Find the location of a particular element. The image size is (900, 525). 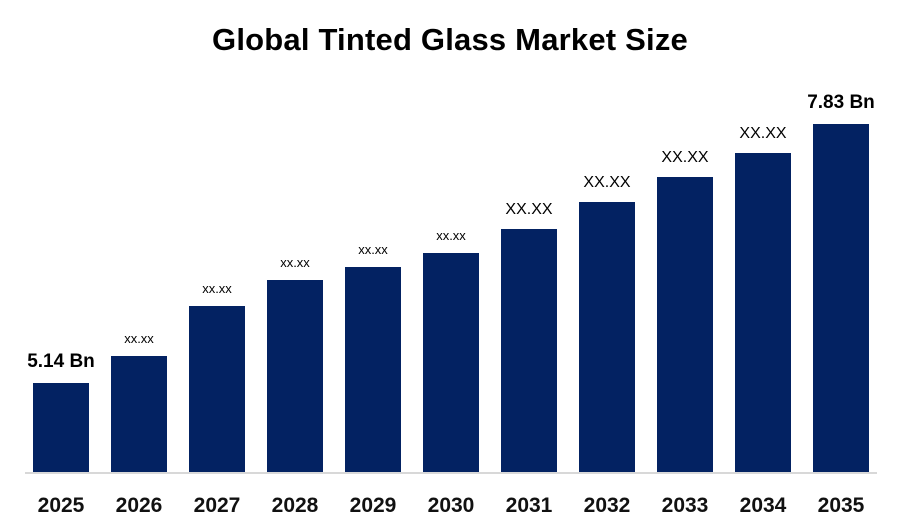

x-axis-line is located at coordinates (451, 473).